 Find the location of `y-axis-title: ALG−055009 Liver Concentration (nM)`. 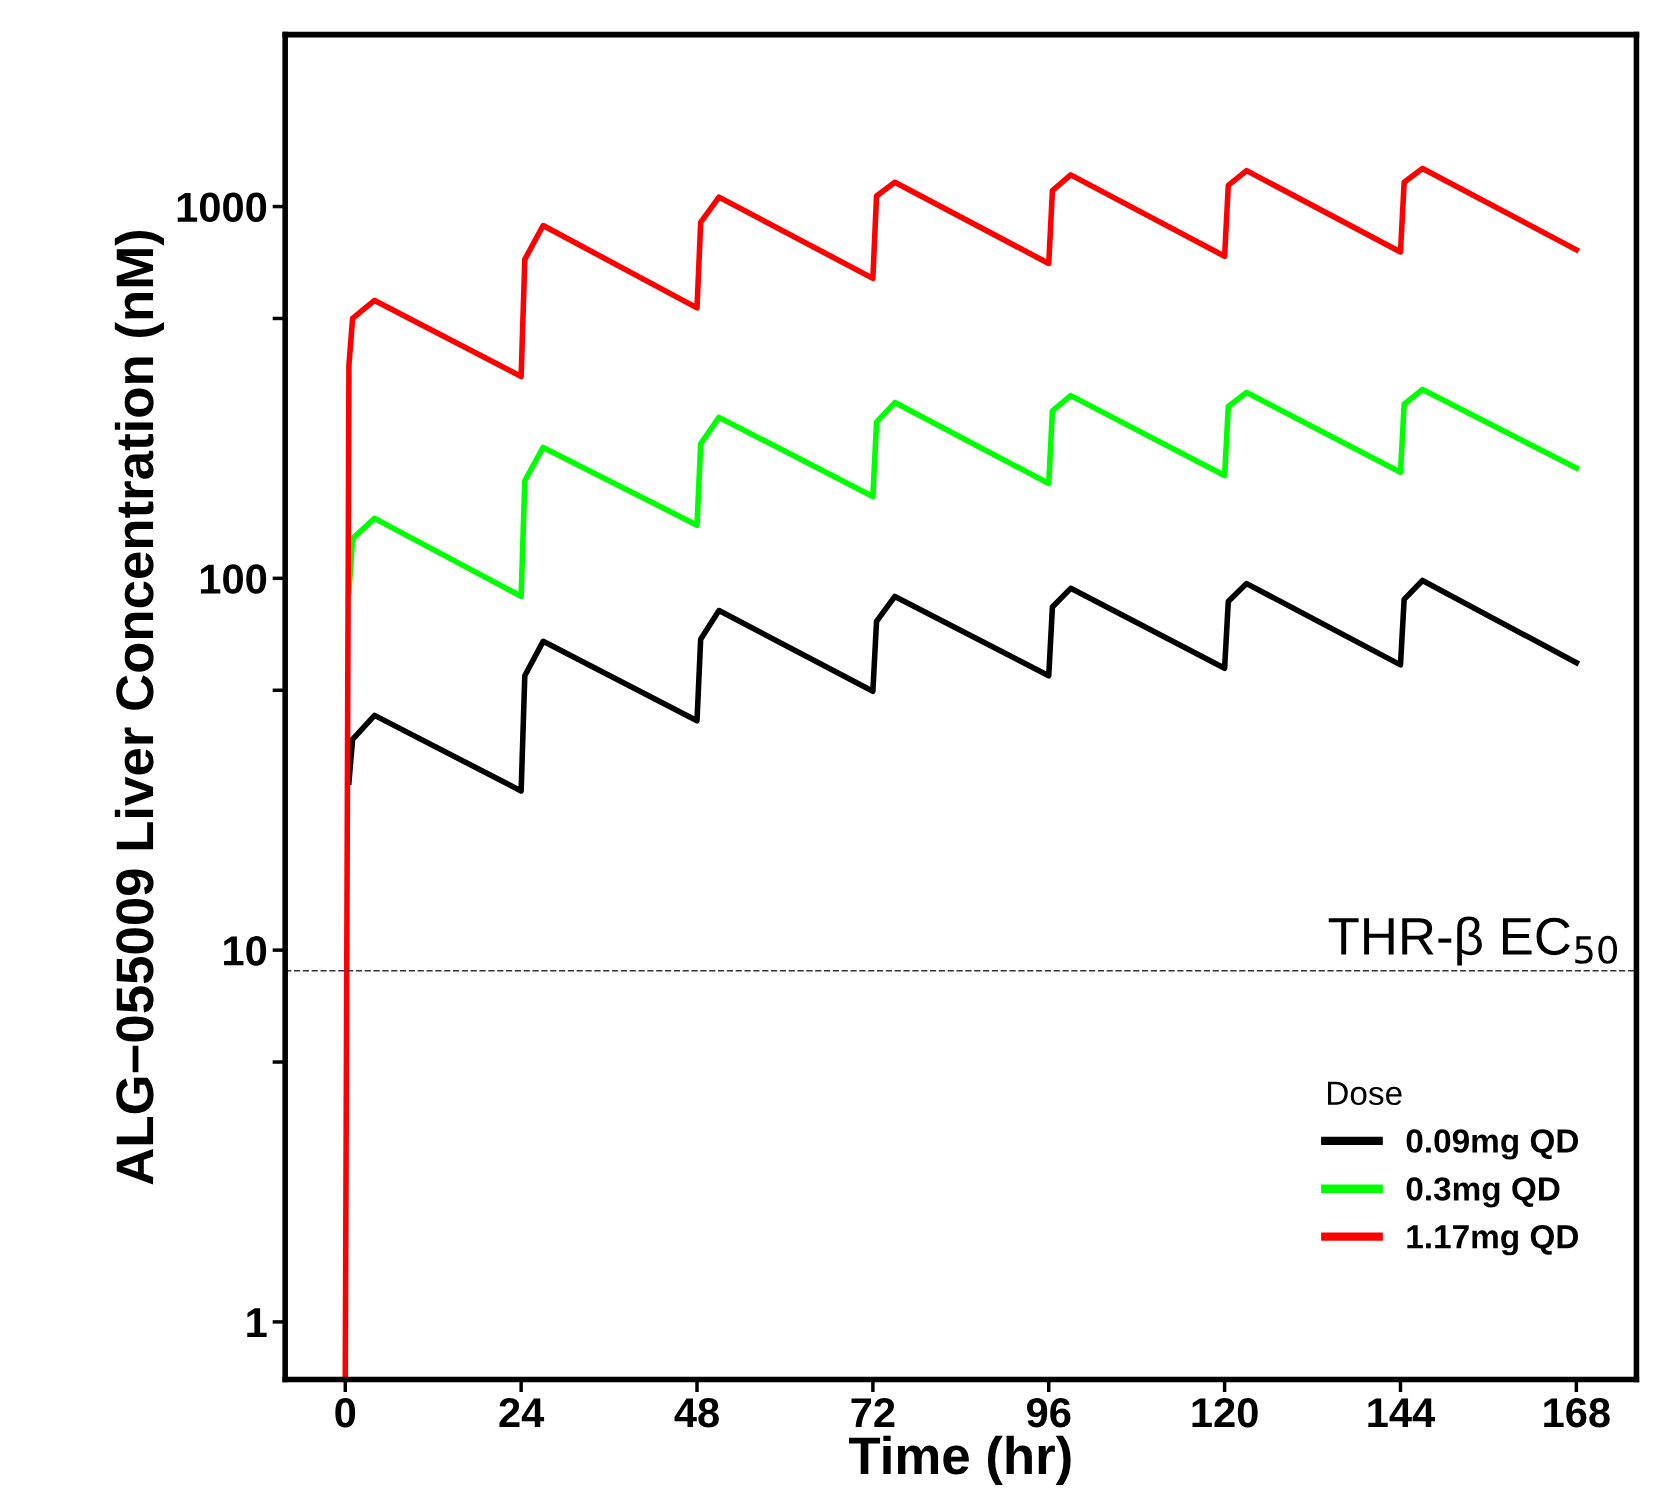

y-axis-title: ALG−055009 Liver Concentration (nM) is located at coordinates (139, 707).